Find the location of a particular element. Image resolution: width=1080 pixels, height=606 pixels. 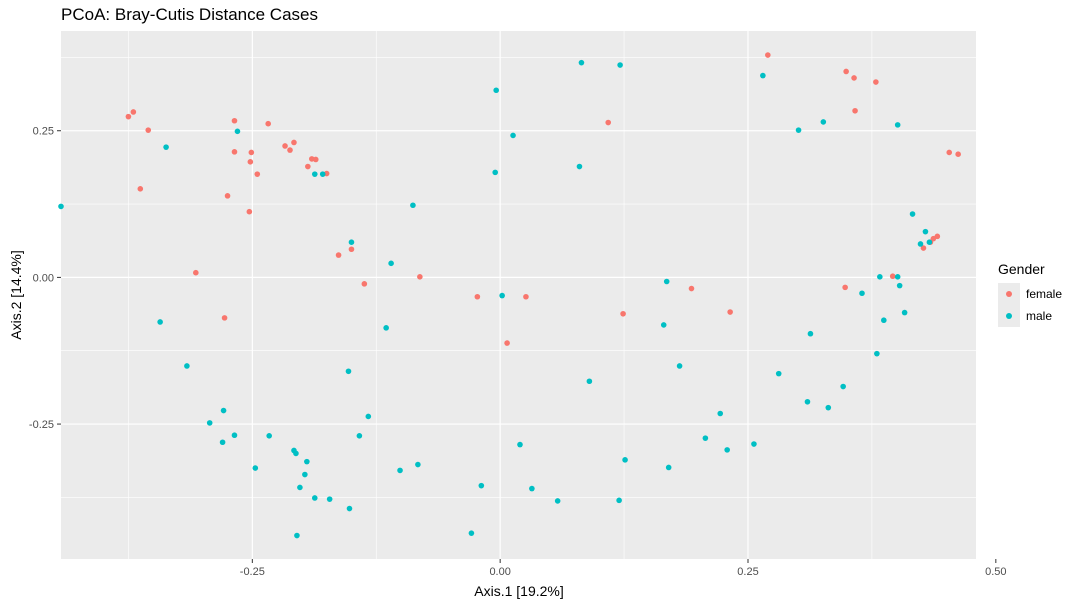

legend-title: Gender is located at coordinates (1021, 269).